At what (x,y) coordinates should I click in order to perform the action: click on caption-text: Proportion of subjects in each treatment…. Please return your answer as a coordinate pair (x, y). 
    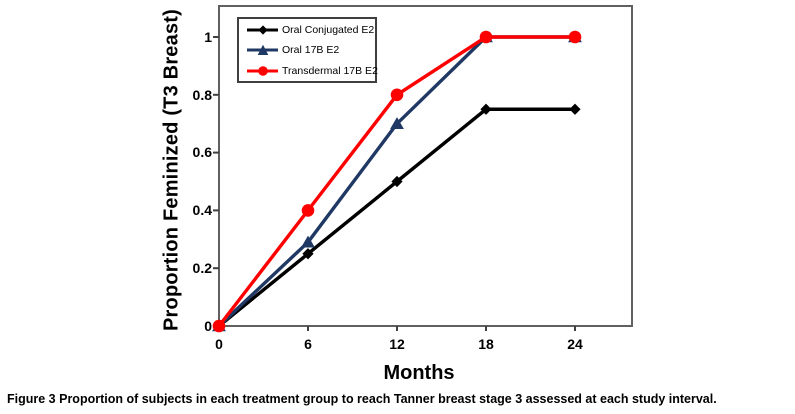
    Looking at the image, I should click on (388, 399).